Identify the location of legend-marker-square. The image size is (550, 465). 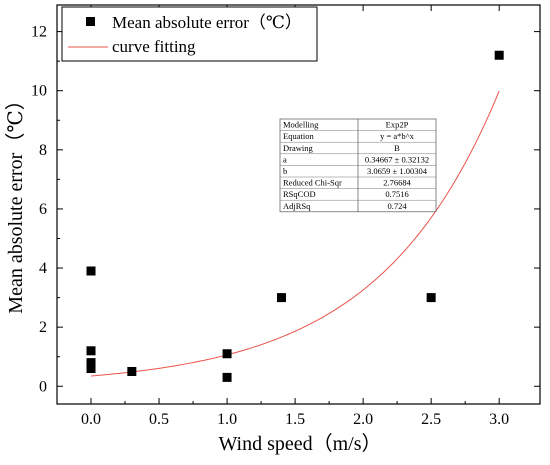
(90, 21).